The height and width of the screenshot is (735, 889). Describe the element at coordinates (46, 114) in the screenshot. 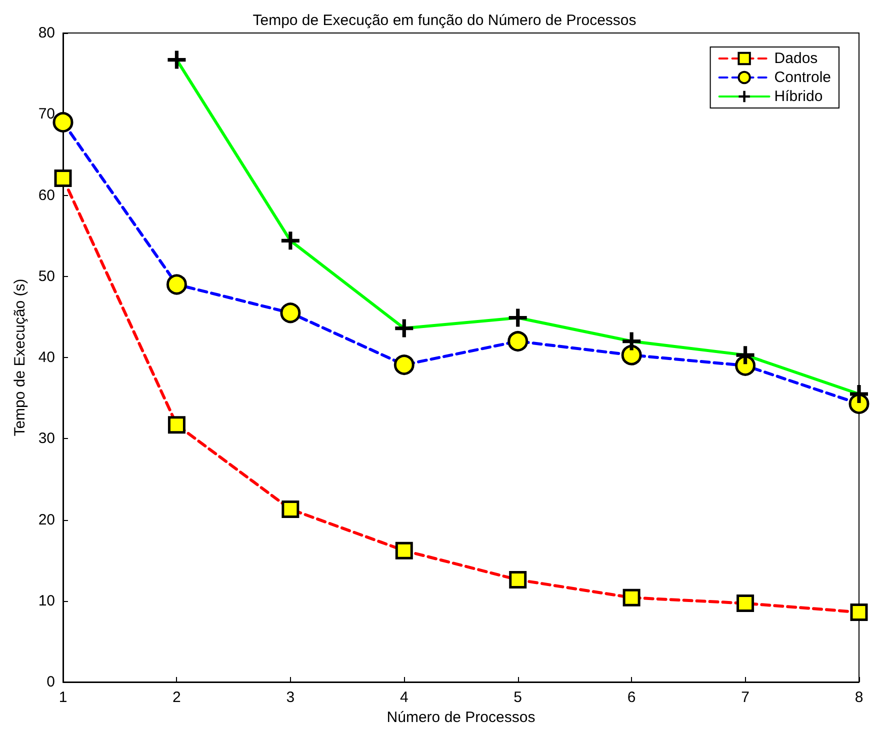

I see `y-tick-label: 70` at that location.